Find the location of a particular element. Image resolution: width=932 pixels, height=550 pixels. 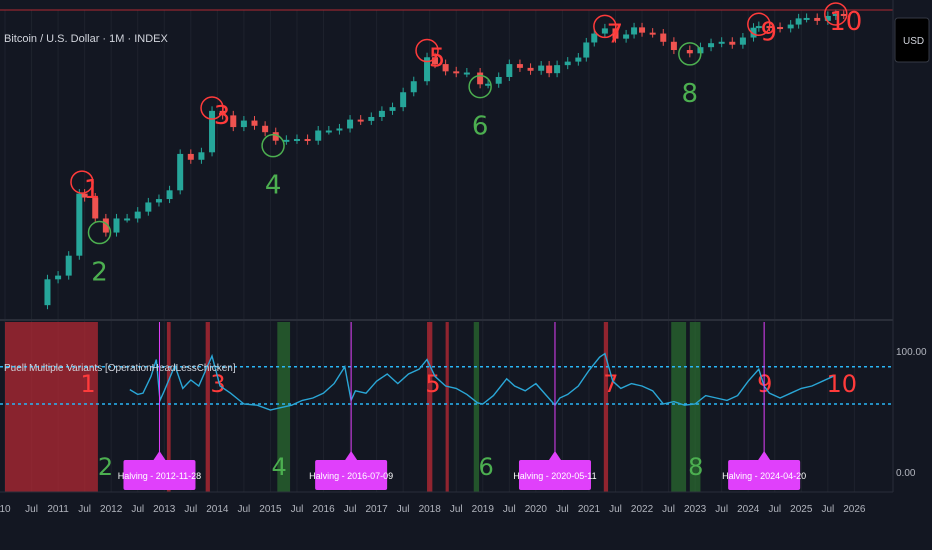

osc-axis-top-label: 100.00 is located at coordinates (911, 352).